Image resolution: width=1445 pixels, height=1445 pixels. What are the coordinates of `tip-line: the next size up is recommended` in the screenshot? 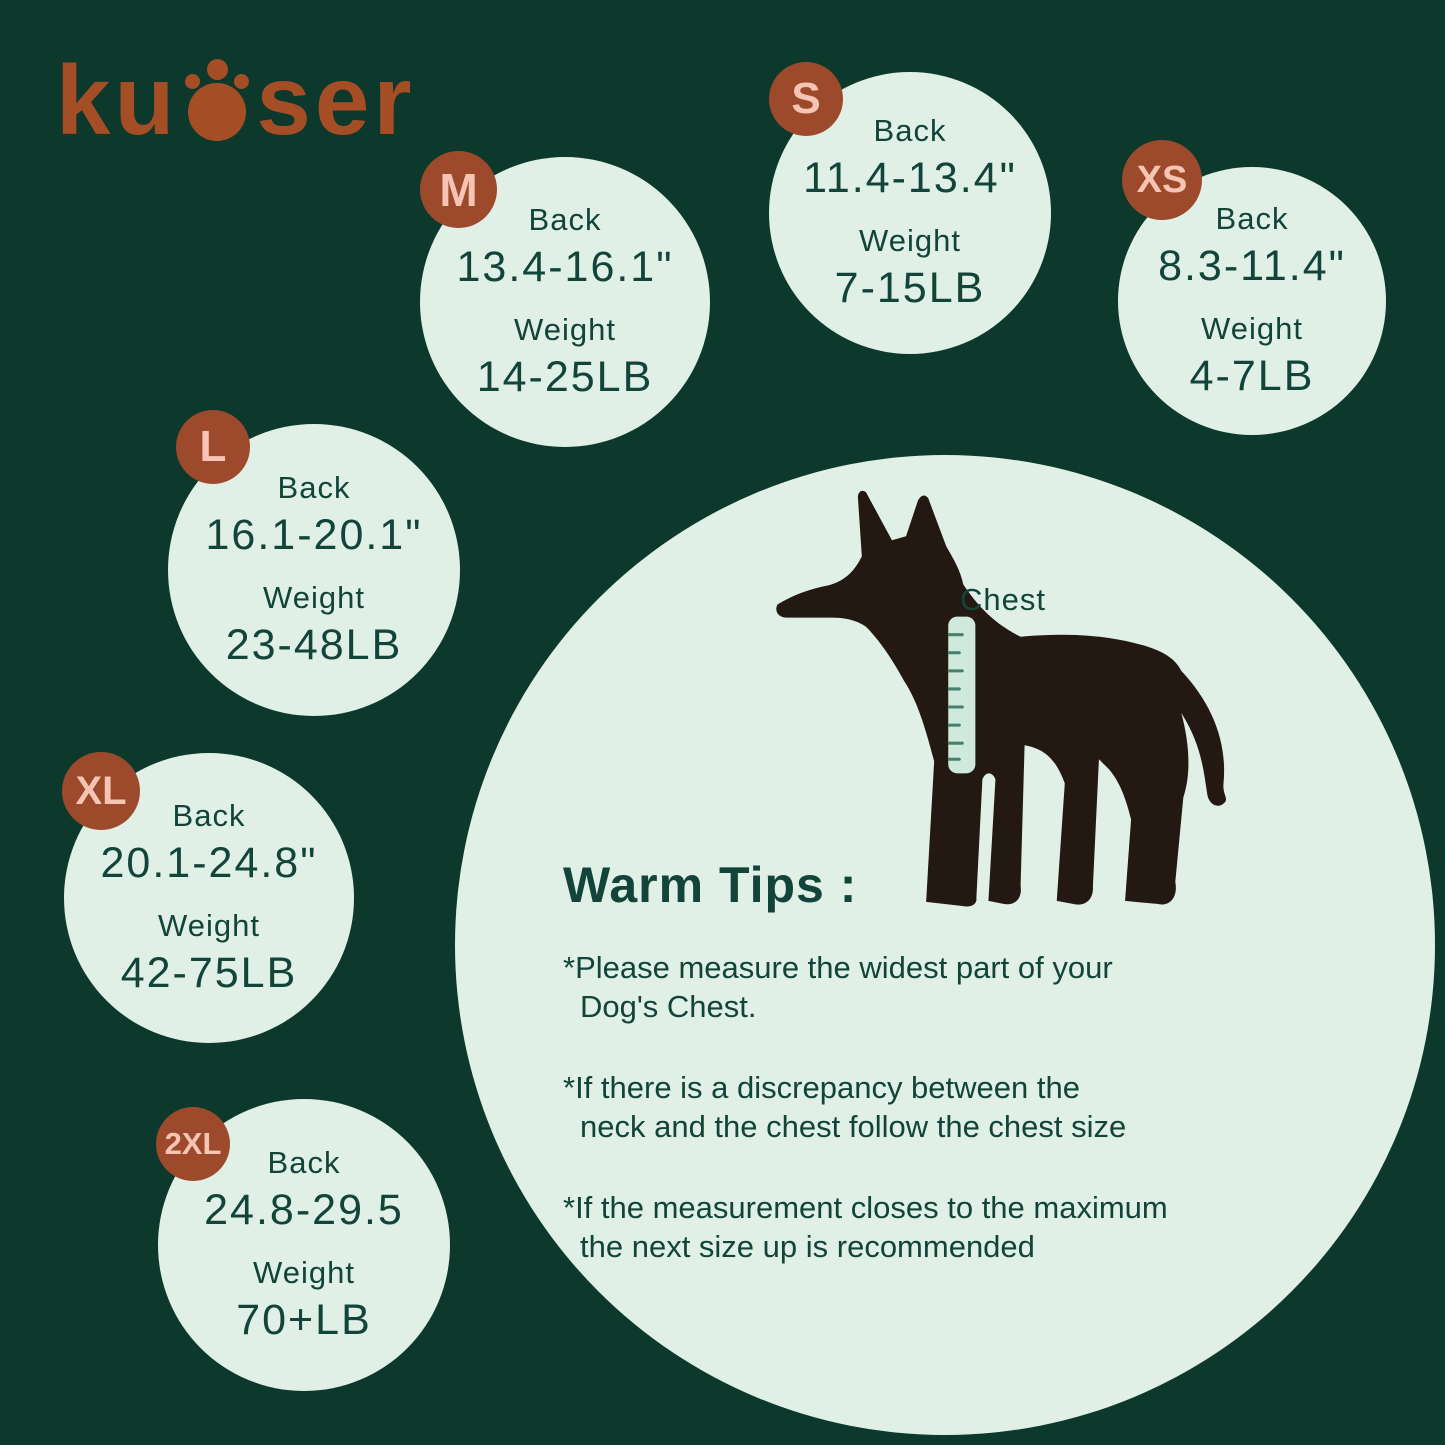 It's located at (807, 1246).